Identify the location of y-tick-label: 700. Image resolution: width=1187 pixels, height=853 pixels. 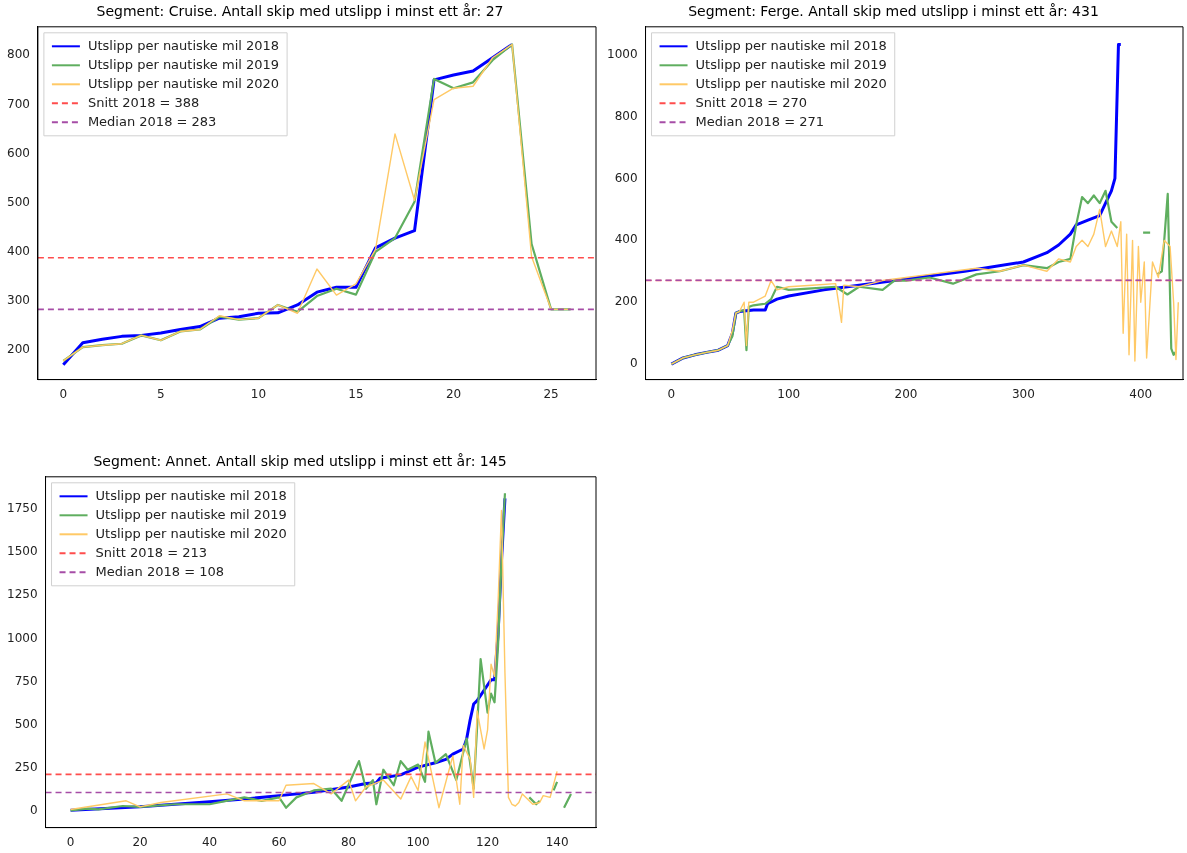
(18, 103).